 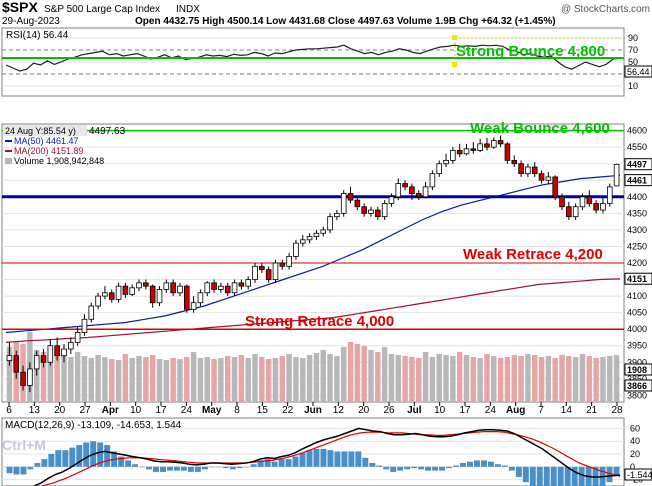 What do you see at coordinates (637, 230) in the screenshot?
I see `price-tick-label: 4300` at bounding box center [637, 230].